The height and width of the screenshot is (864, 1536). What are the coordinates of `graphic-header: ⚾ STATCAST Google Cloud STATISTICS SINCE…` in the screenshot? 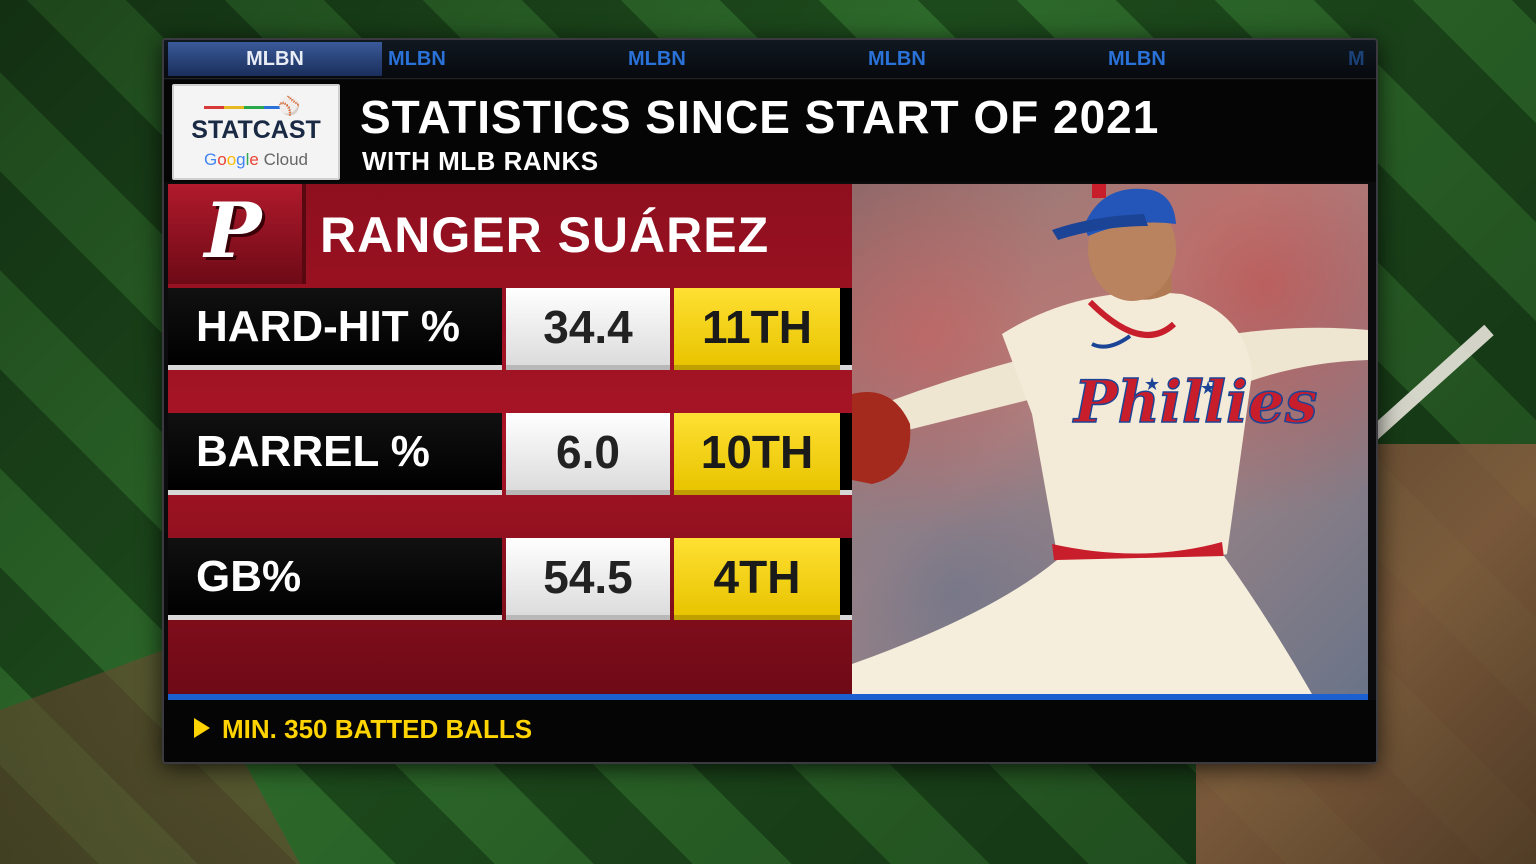 It's located at (770, 131).